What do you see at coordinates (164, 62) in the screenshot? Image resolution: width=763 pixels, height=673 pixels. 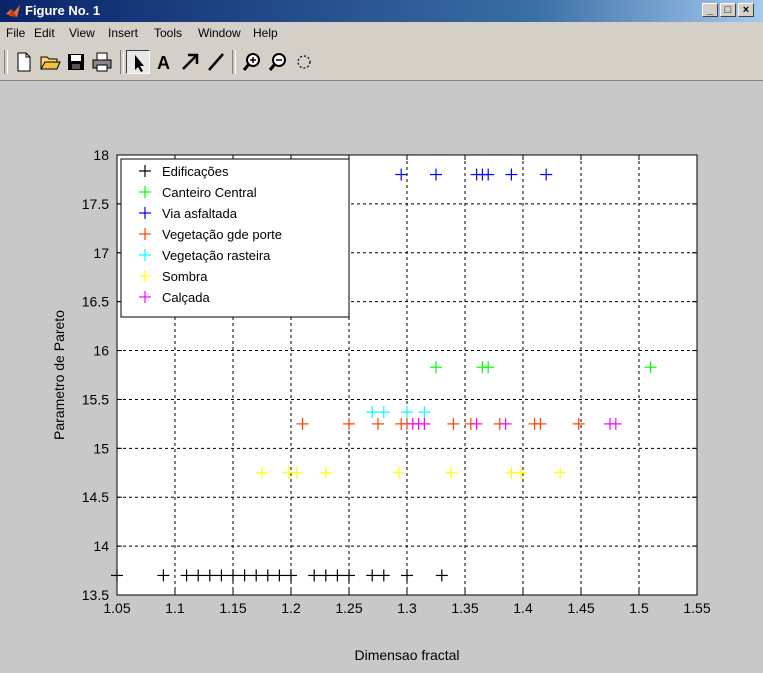 I see `text-insert-icon: A` at bounding box center [164, 62].